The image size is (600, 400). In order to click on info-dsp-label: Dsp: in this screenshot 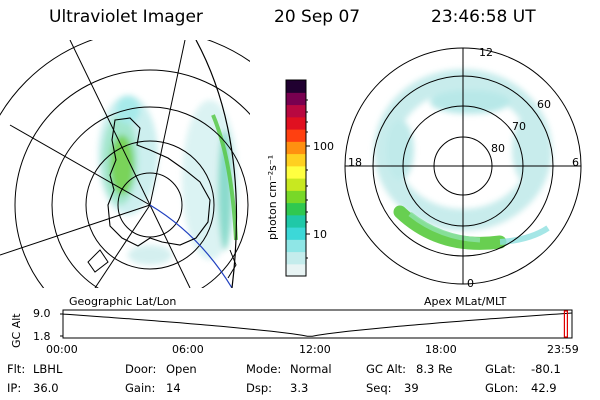, I will do `click(259, 388)`.